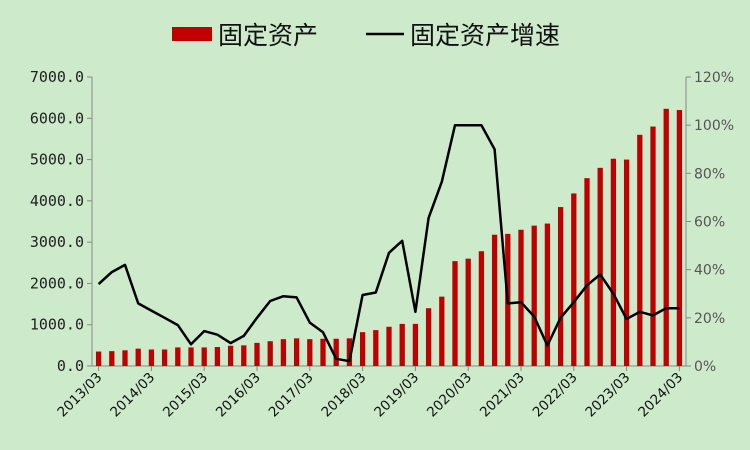  What do you see at coordinates (709, 223) in the screenshot?
I see `y-right-tick-label: 60%` at bounding box center [709, 223].